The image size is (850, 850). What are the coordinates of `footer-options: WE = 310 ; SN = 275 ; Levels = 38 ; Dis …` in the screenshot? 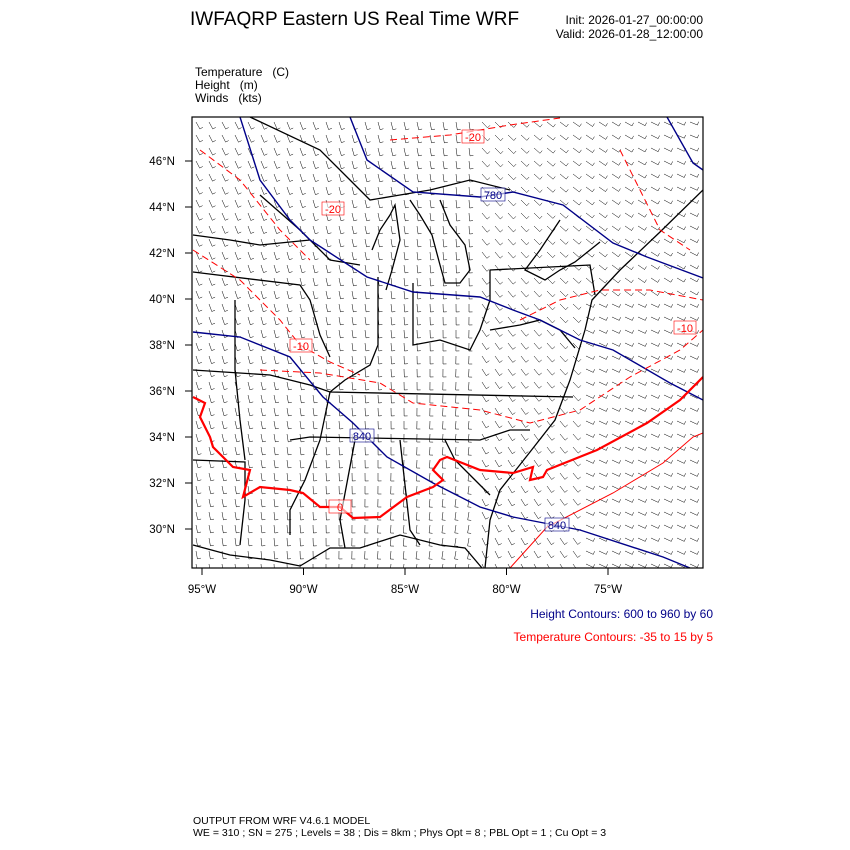 It's located at (400, 833).